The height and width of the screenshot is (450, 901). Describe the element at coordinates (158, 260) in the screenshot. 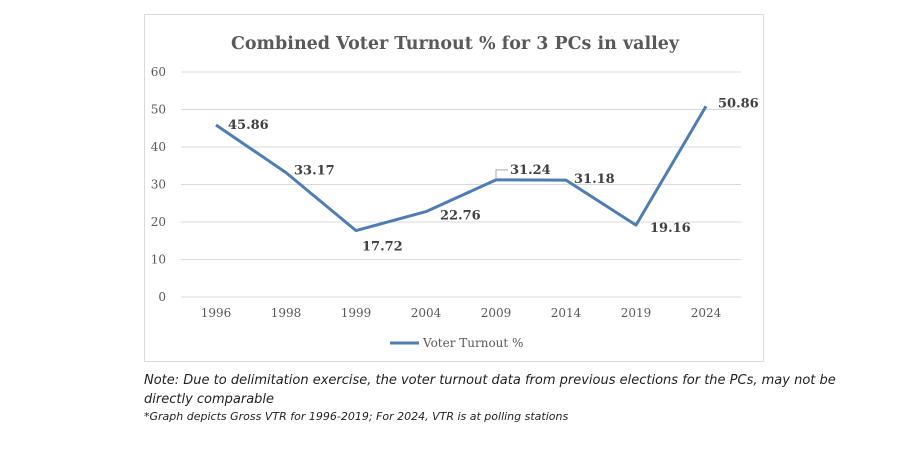

I see `y-tick-label: 10` at that location.